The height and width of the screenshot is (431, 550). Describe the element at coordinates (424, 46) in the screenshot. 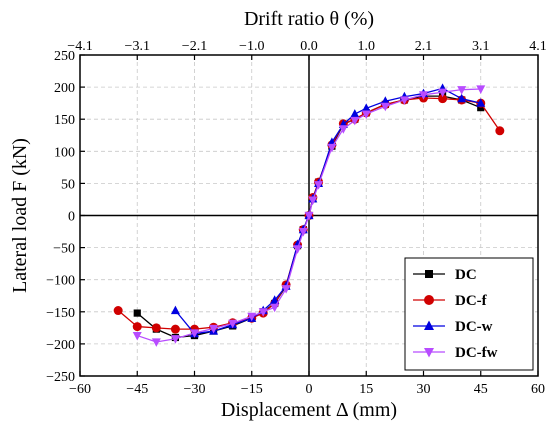

I see `top-tick-label: 2.1` at that location.